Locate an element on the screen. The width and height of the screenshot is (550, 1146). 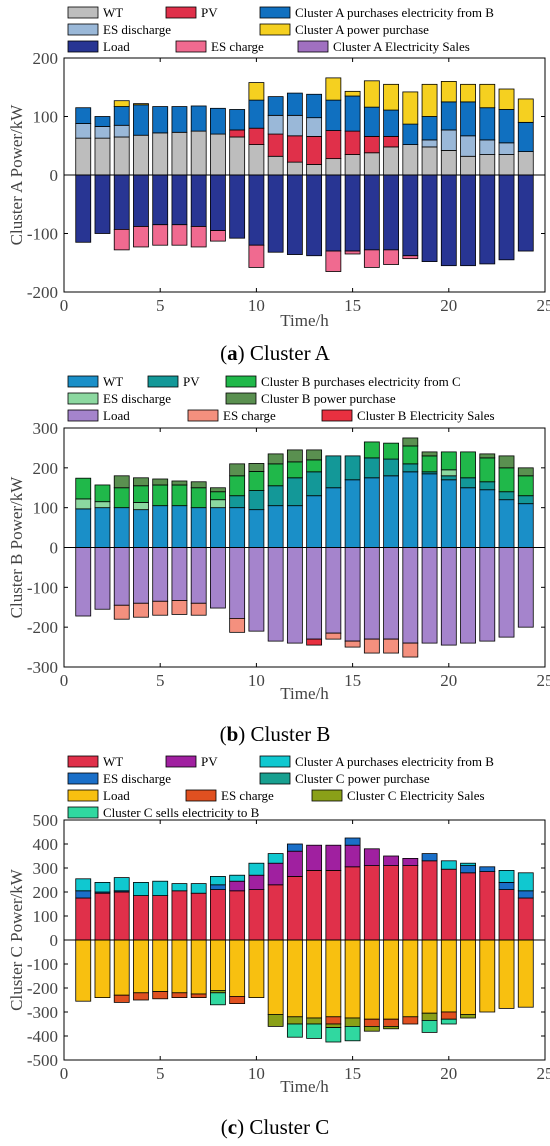
legend-swatch-sellb is located at coordinates (83, 812).